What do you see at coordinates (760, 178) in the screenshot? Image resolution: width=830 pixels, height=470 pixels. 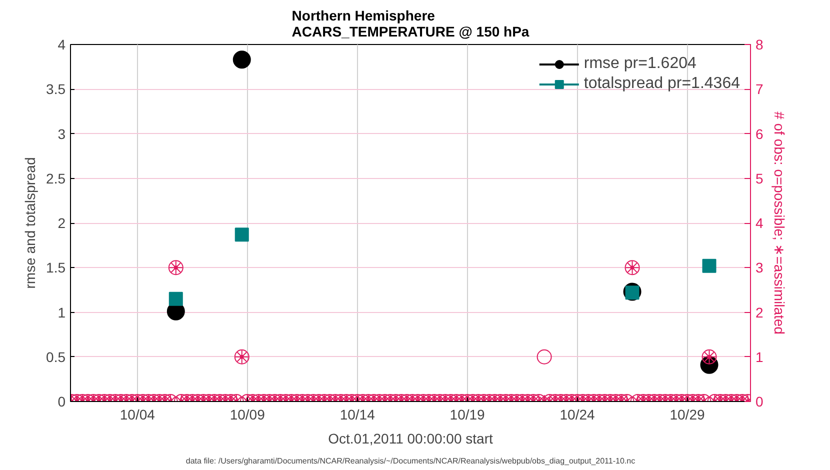 I see `y2-tick-label: 5` at bounding box center [760, 178].